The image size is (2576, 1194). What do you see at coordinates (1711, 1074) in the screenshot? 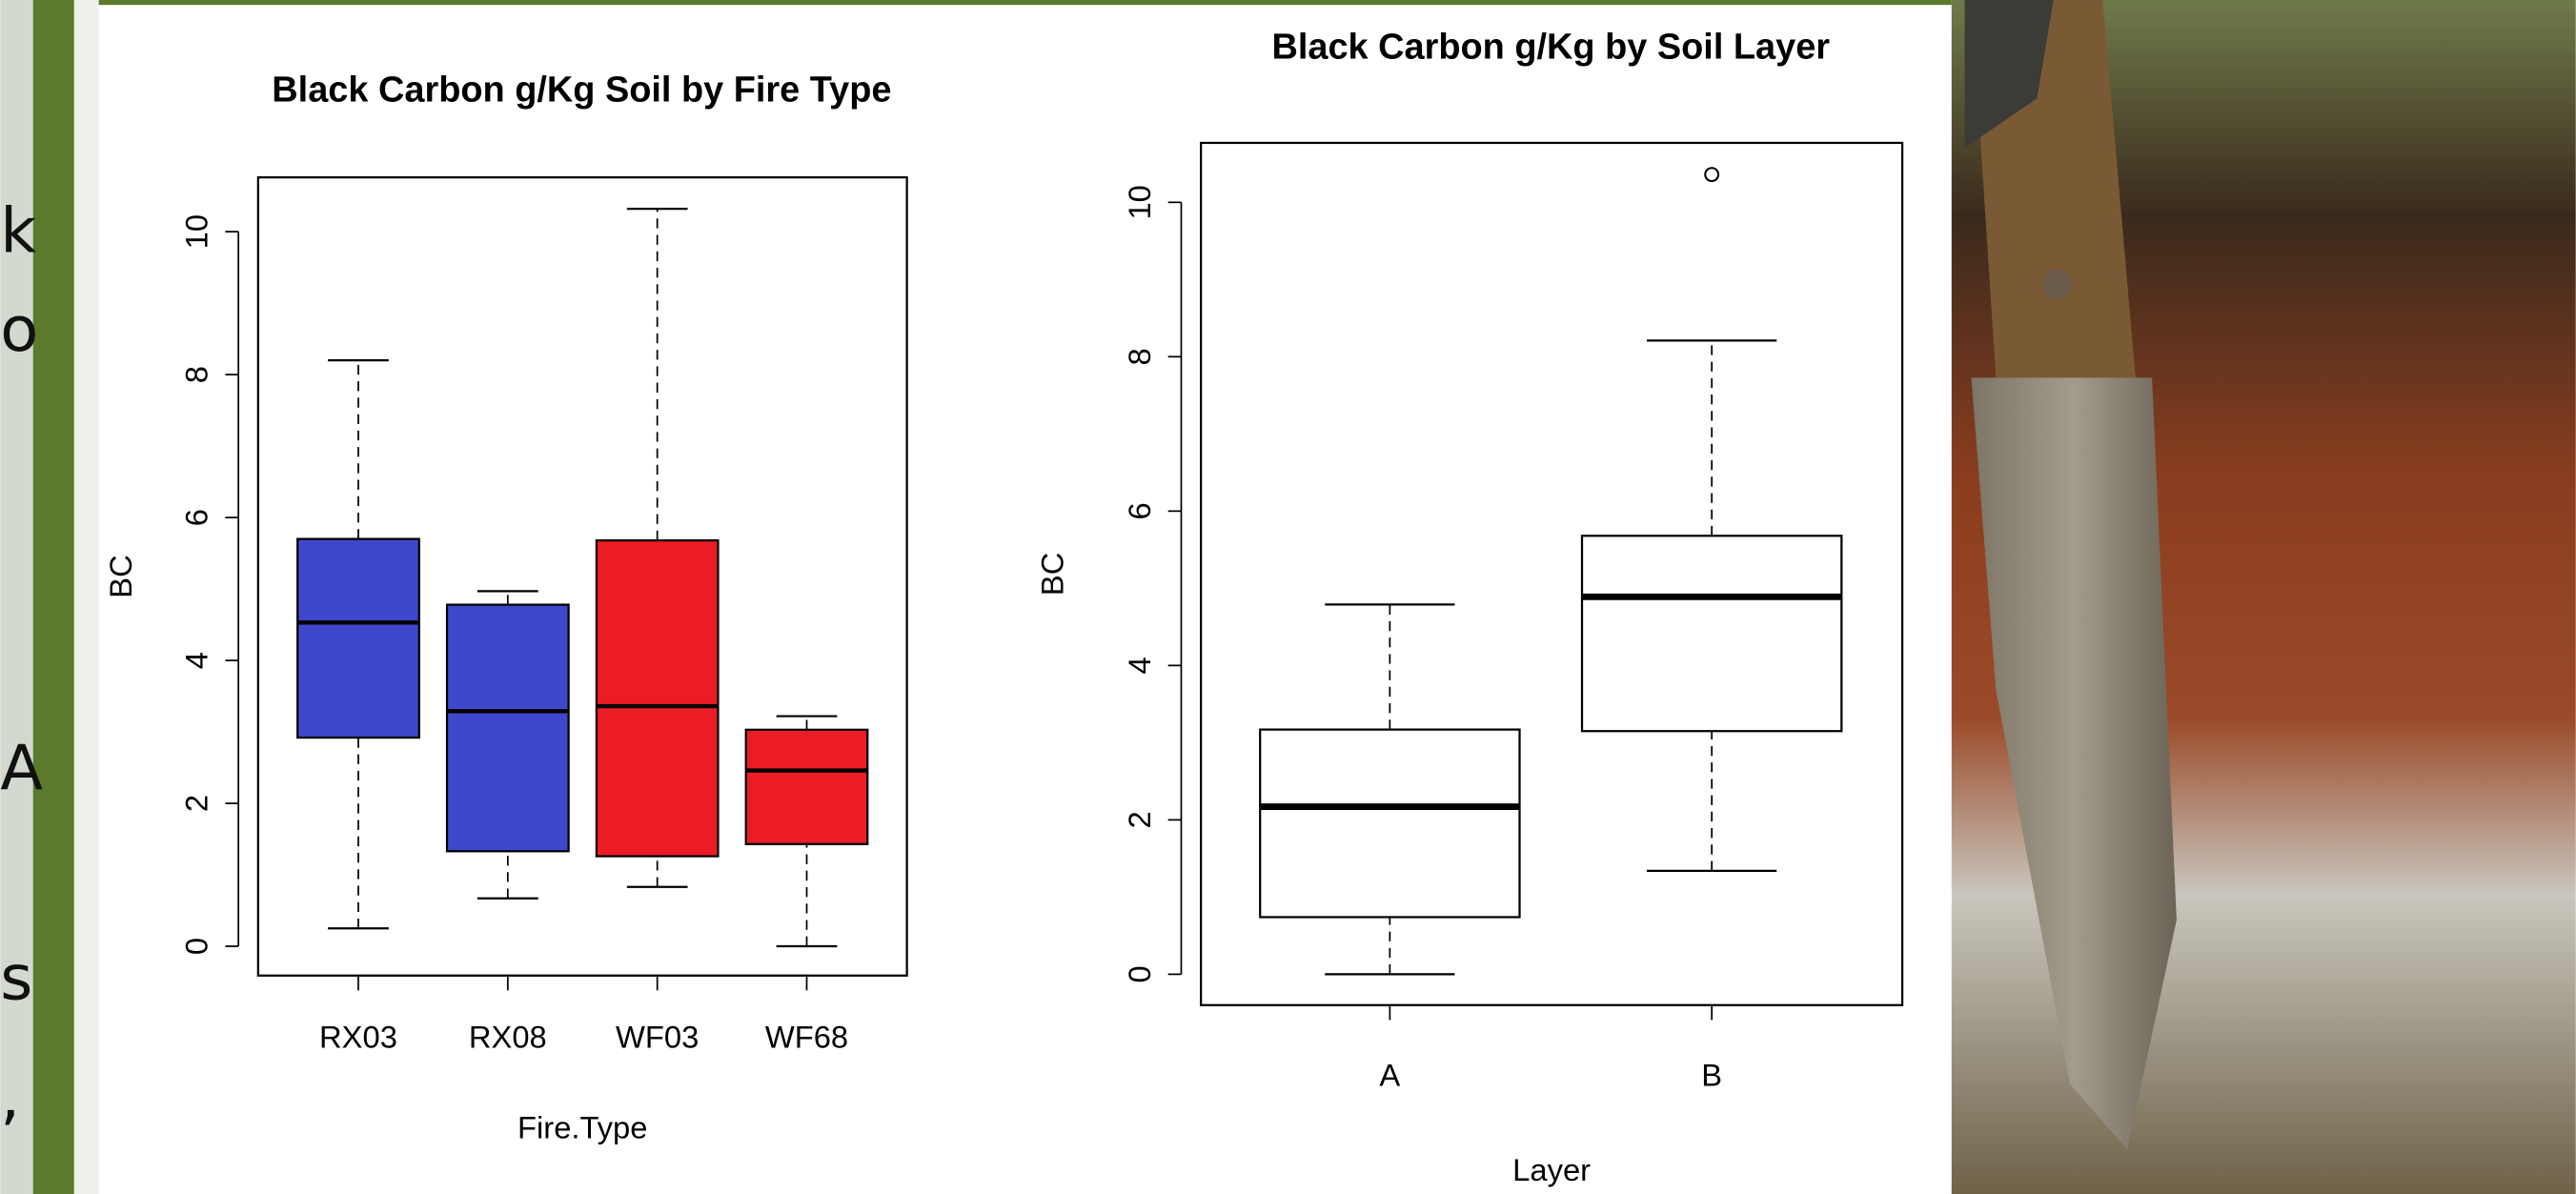
I see `x-tick-label: B` at bounding box center [1711, 1074].